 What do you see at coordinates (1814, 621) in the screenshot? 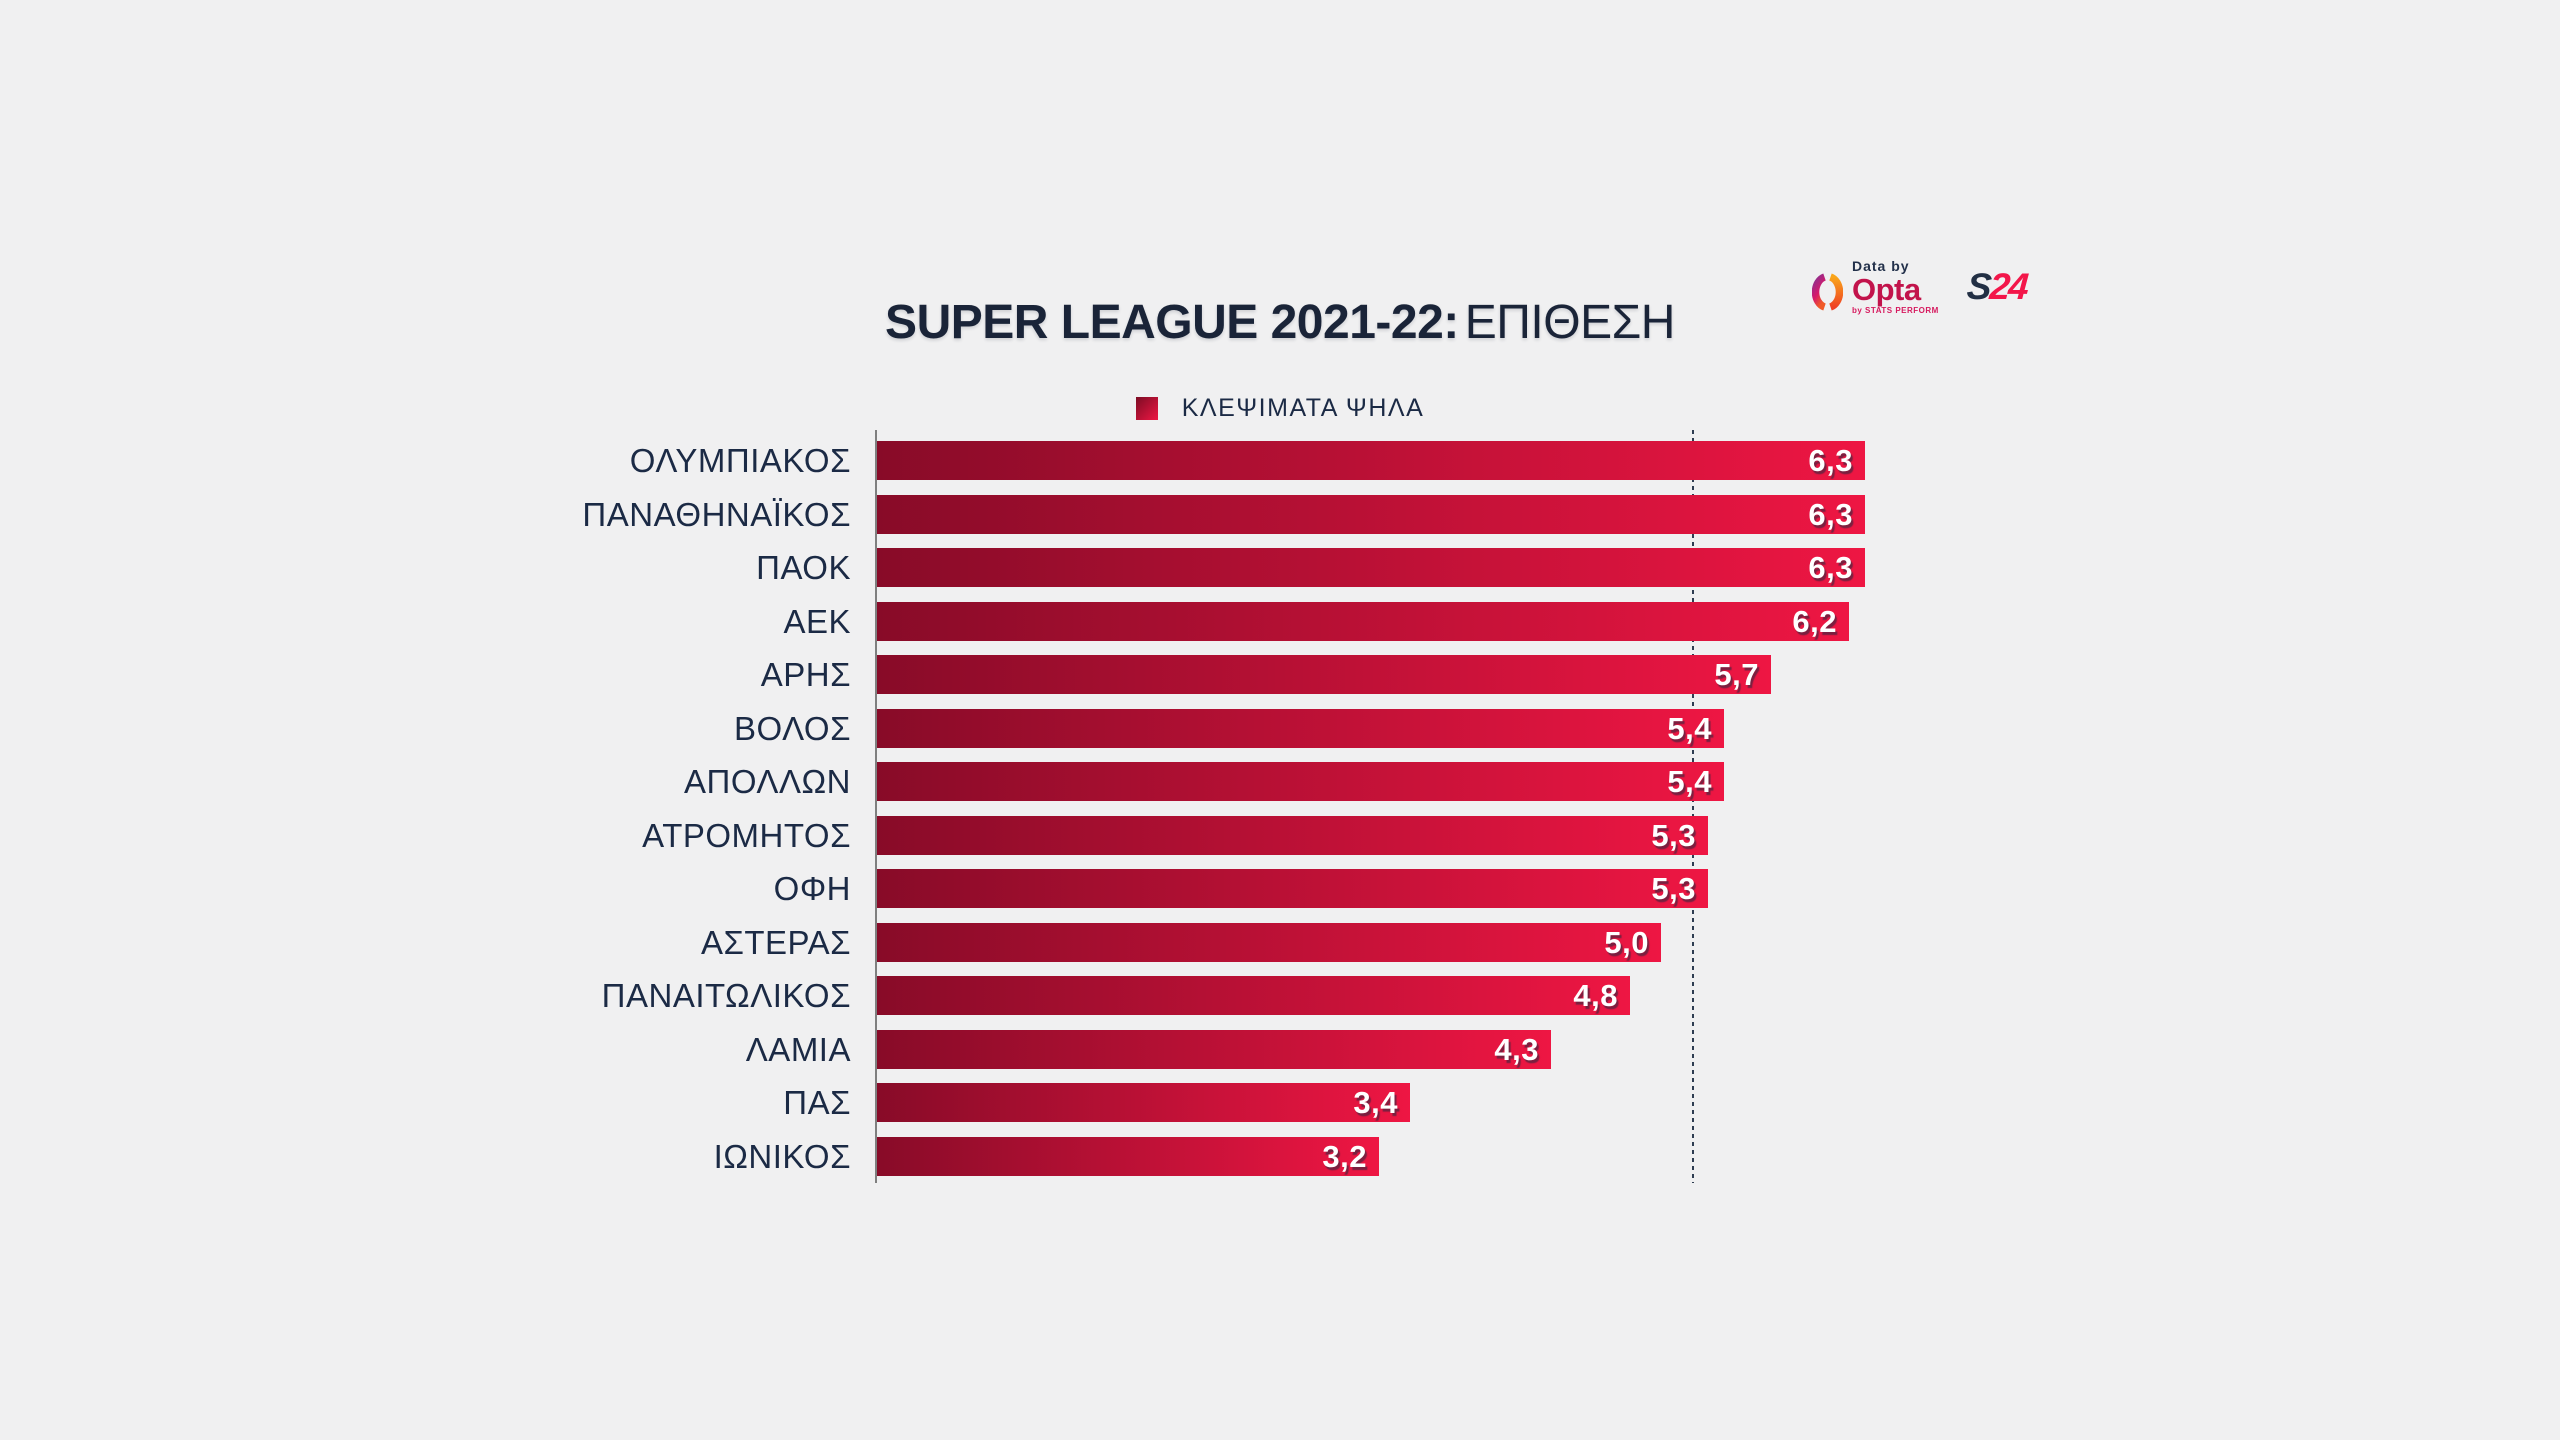
I see `bar-value: 6,2` at bounding box center [1814, 621].